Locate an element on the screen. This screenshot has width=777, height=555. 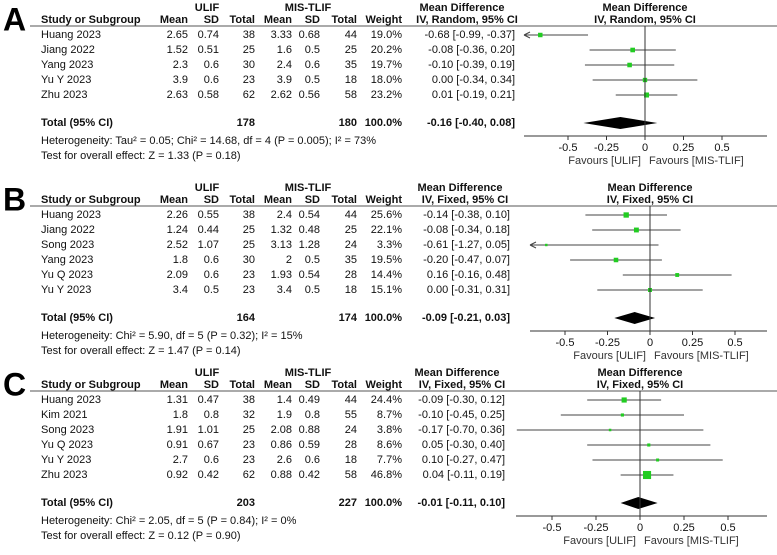
mis-tlif-mean: 2 is located at coordinates (289, 260).